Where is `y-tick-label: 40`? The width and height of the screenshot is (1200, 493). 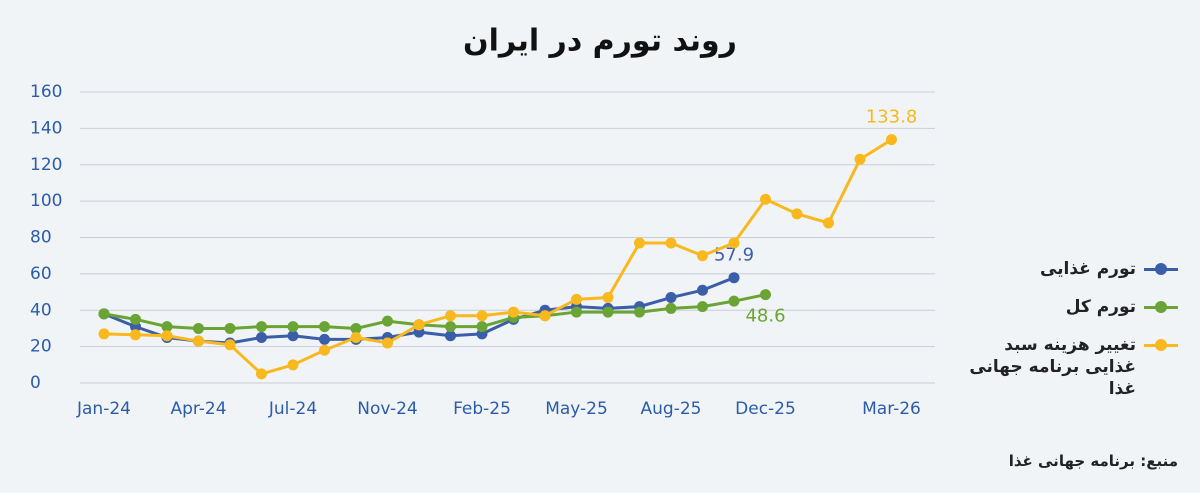
y-tick-label: 40 is located at coordinates (41, 310).